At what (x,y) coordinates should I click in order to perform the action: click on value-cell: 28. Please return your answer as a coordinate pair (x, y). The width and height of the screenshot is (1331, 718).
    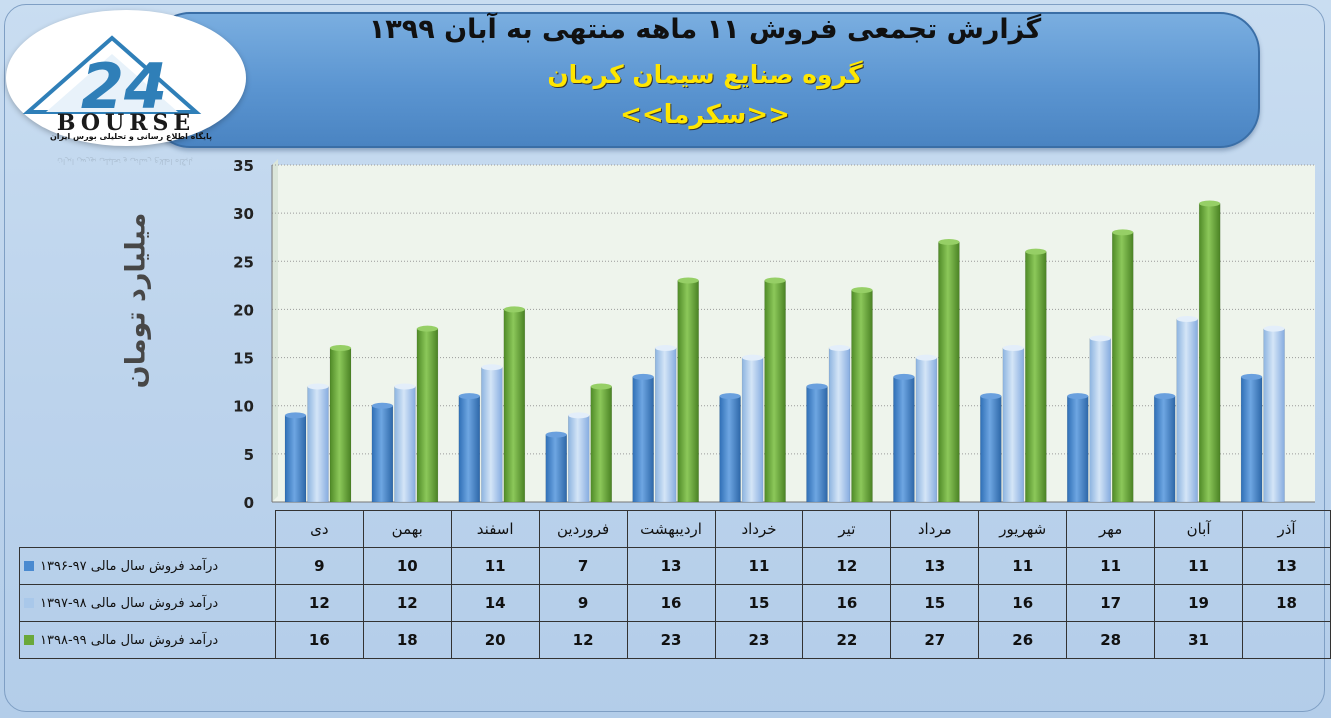
    Looking at the image, I should click on (1111, 640).